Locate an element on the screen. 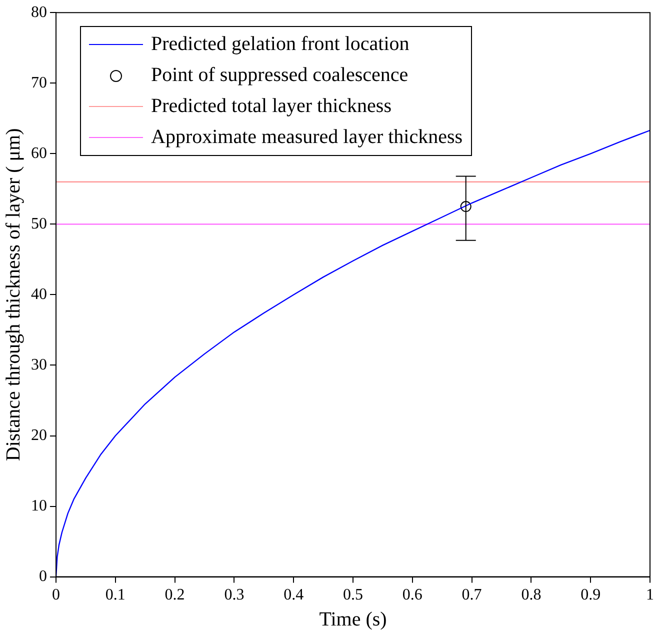  x-tick-label: 0.6 is located at coordinates (412, 595).